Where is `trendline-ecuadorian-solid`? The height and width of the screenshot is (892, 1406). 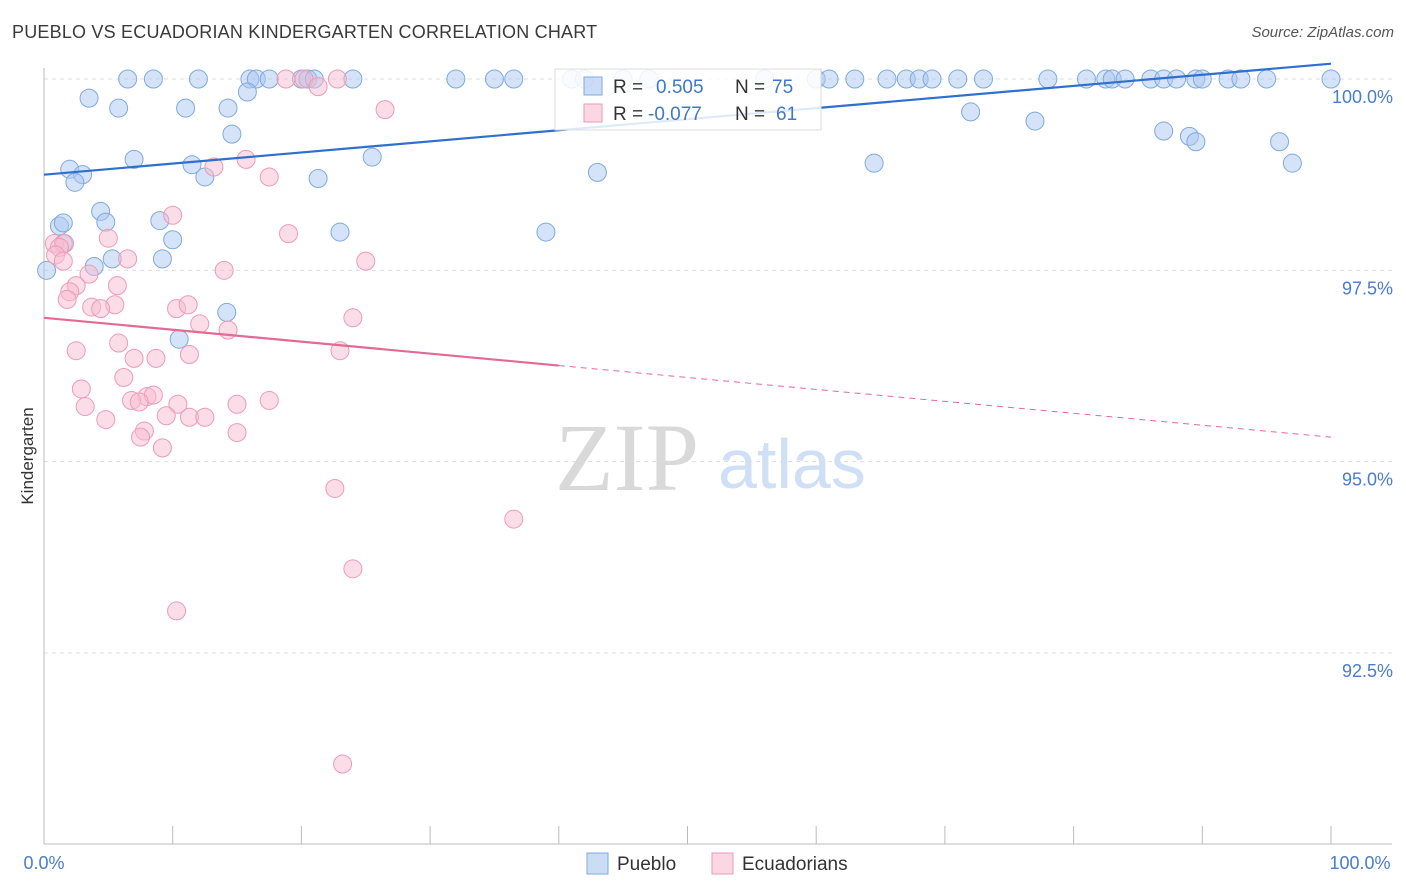
trendline-ecuadorian-solid is located at coordinates (301, 341).